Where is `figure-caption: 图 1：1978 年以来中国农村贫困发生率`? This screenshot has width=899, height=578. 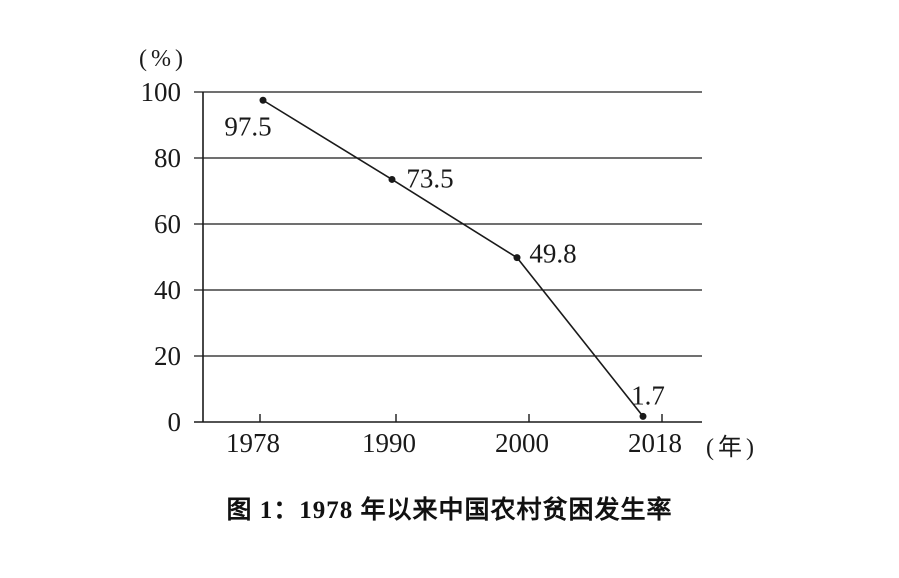 figure-caption: 图 1：1978 年以来中国农村贫困发生率 is located at coordinates (449, 510).